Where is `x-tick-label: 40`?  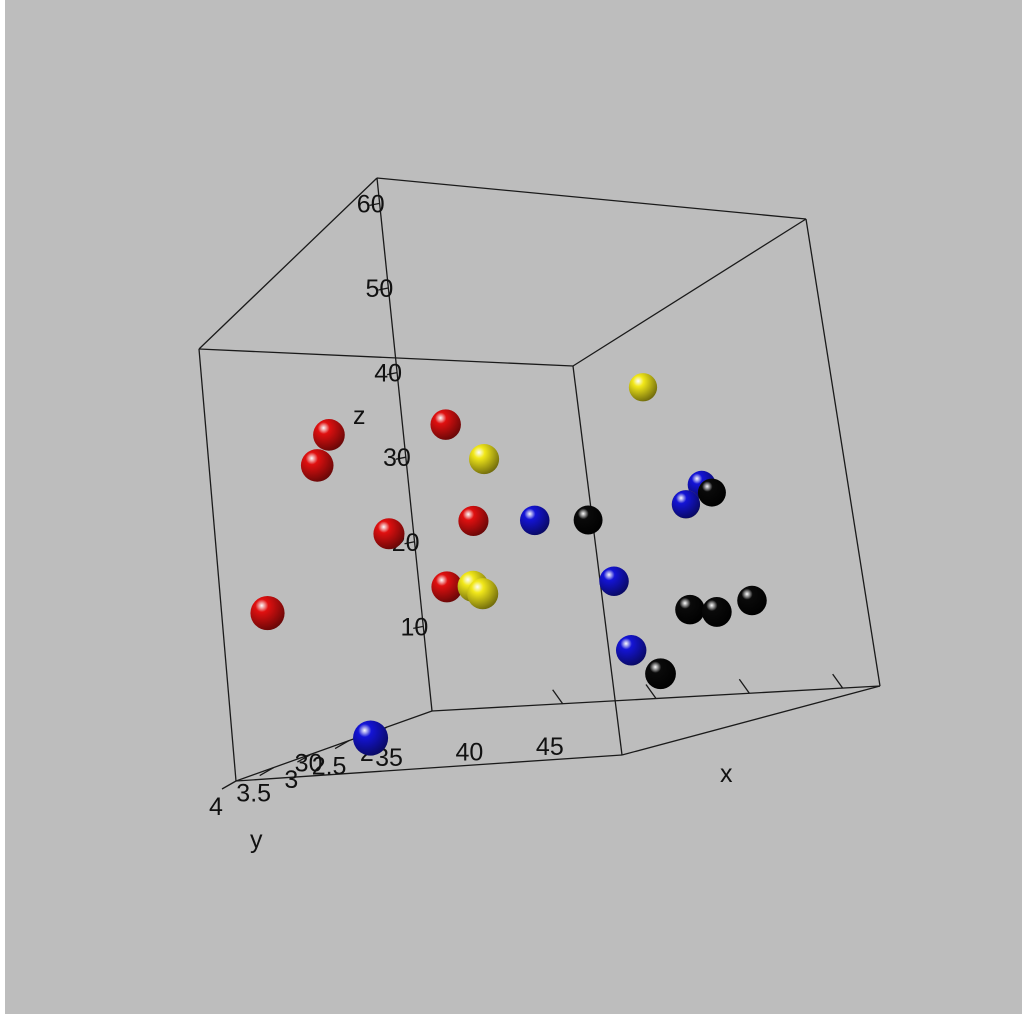 x-tick-label: 40 is located at coordinates (470, 753).